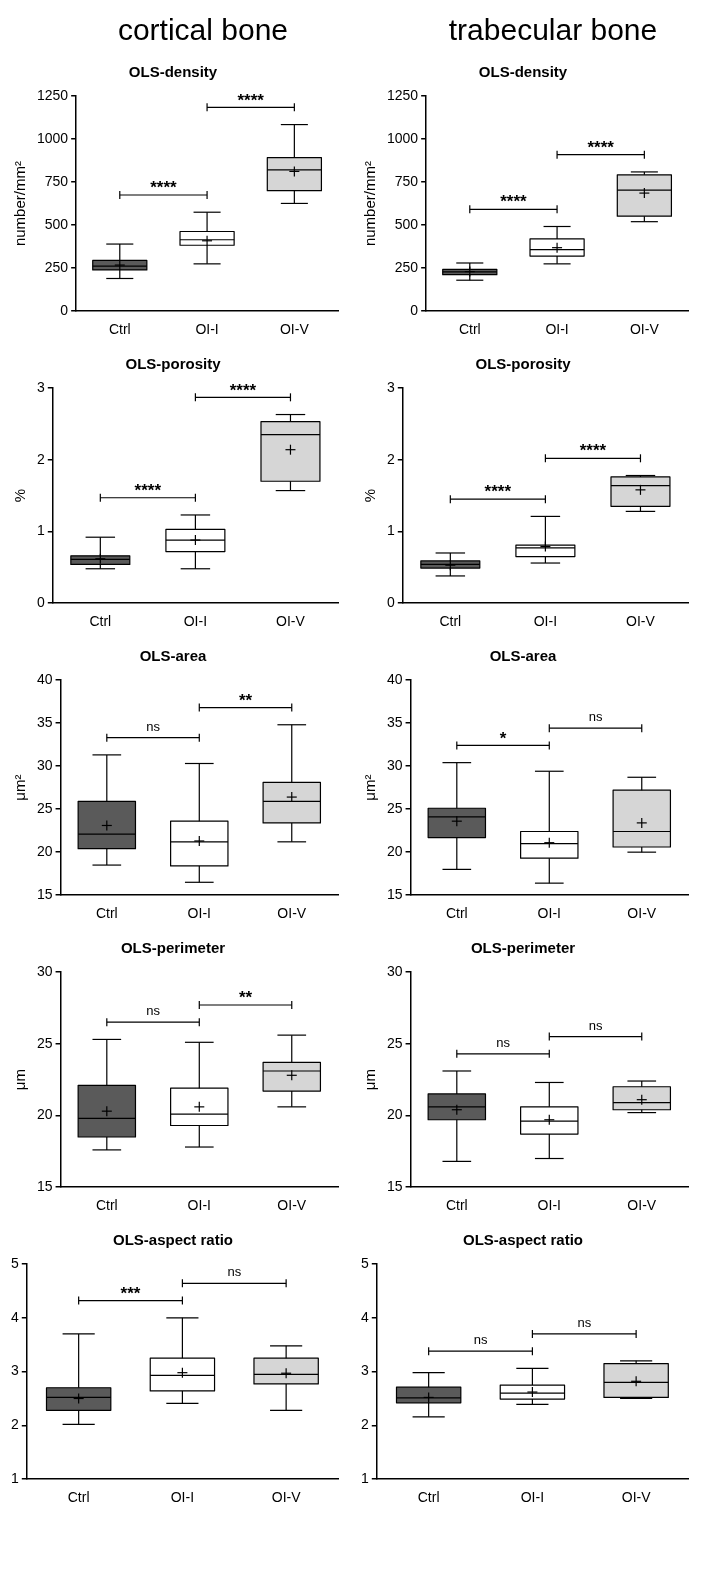 Image resolution: width=707 pixels, height=1571 pixels. I want to click on annotation: *, so click(503, 738).